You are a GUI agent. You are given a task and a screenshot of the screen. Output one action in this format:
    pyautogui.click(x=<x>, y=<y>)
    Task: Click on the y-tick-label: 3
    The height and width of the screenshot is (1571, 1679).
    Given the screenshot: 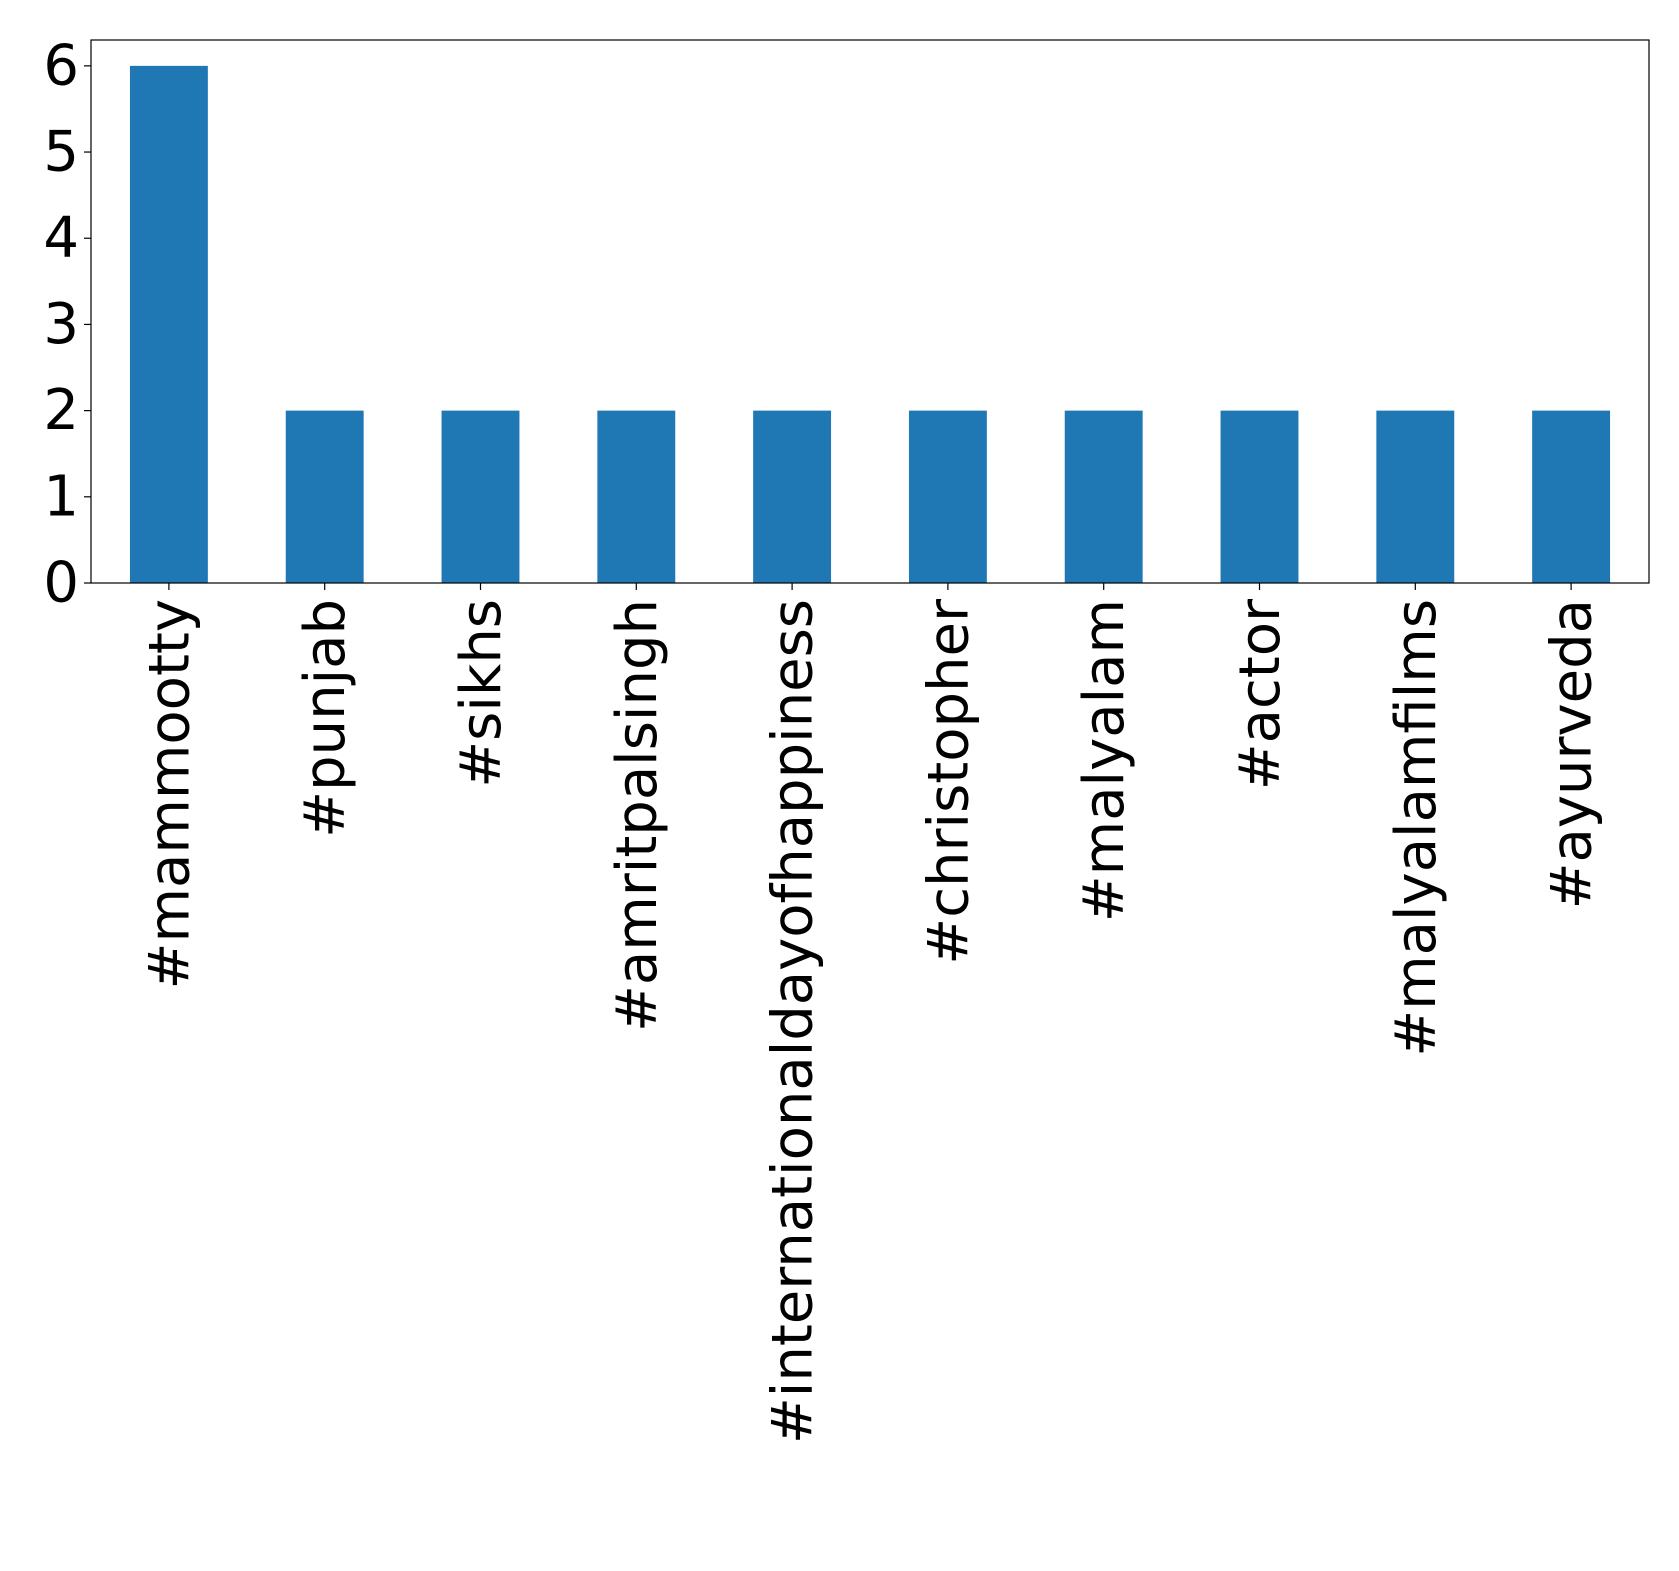 What is the action you would take?
    pyautogui.click(x=61, y=324)
    